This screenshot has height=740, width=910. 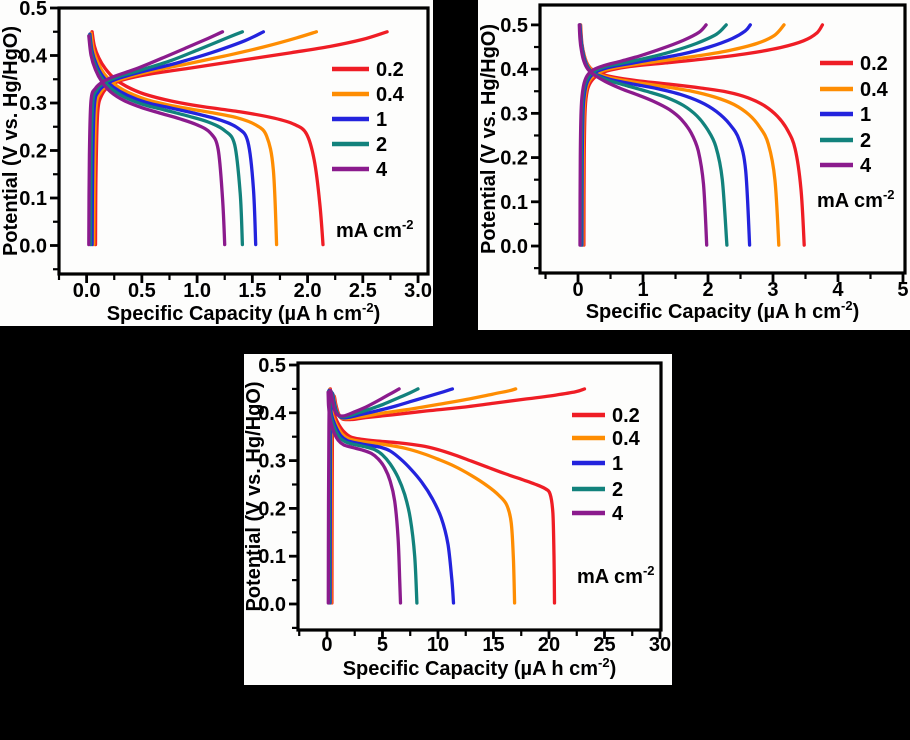 What do you see at coordinates (772, 290) in the screenshot?
I see `x-tick-label: 3` at bounding box center [772, 290].